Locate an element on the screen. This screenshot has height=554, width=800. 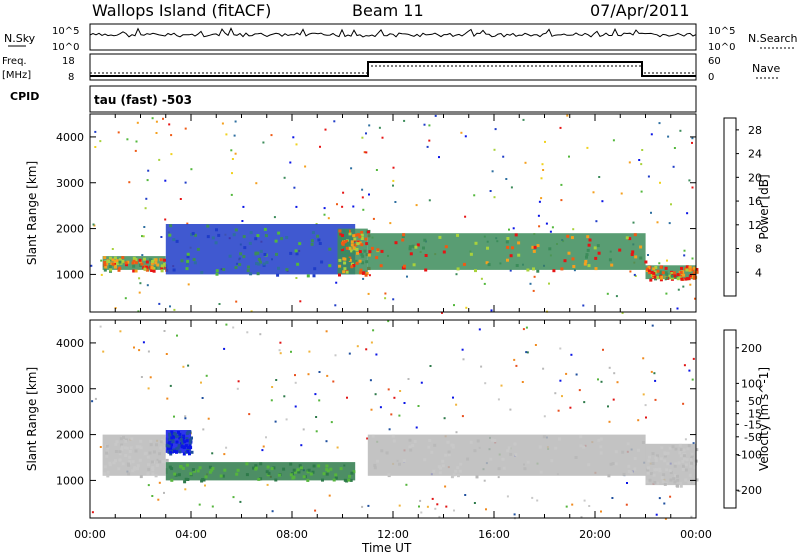
date-title: 07/Apr/2011 is located at coordinates (640, 10).